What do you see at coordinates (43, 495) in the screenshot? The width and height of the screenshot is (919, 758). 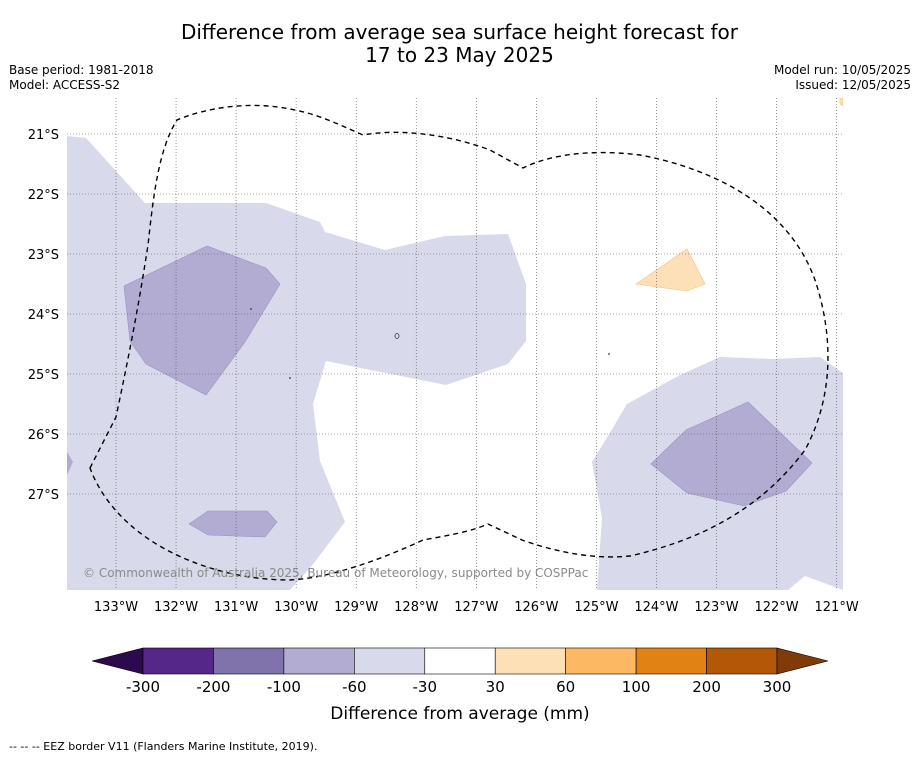 I see `lat-tick-label: 27°S` at bounding box center [43, 495].